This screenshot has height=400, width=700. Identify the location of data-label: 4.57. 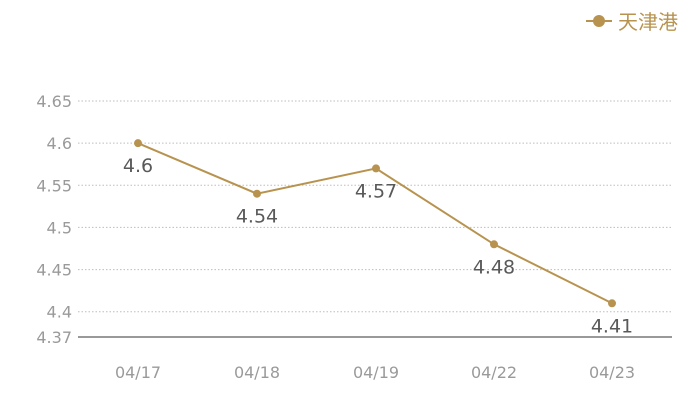
(376, 191).